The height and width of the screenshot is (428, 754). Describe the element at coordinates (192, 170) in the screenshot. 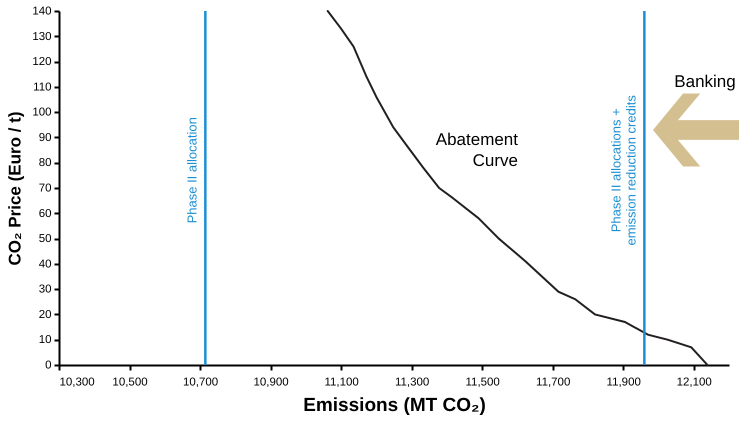

I see `ref-line-label: Phase II allocation` at that location.